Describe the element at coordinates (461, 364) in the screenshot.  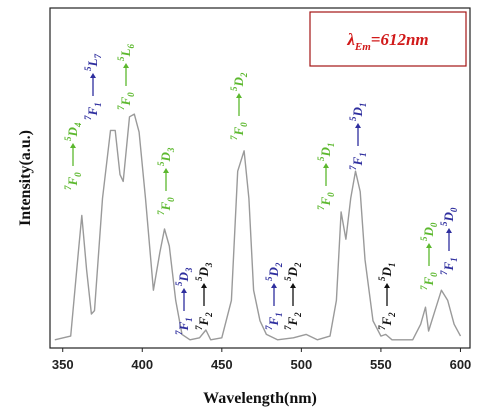
I see `x-tick-label: 600` at that location.